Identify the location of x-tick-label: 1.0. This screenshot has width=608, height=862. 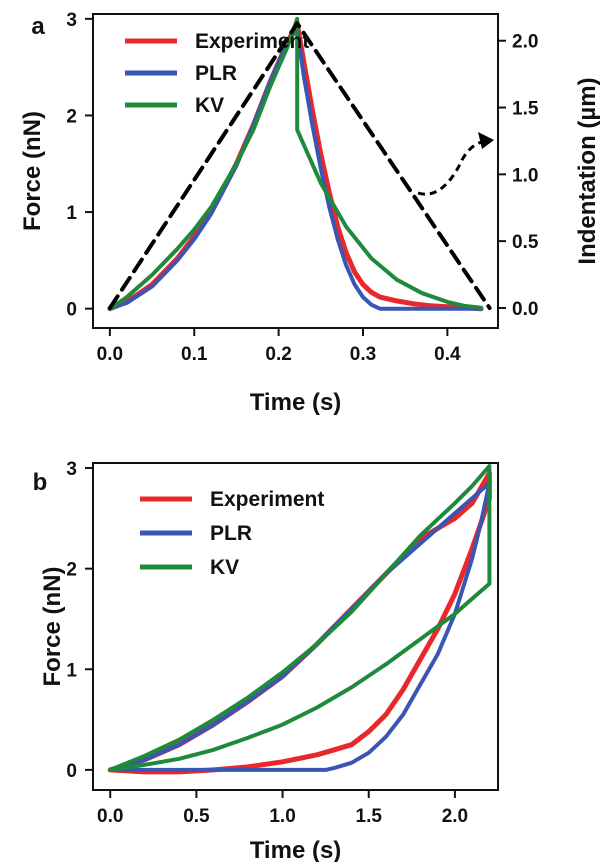
(282, 816).